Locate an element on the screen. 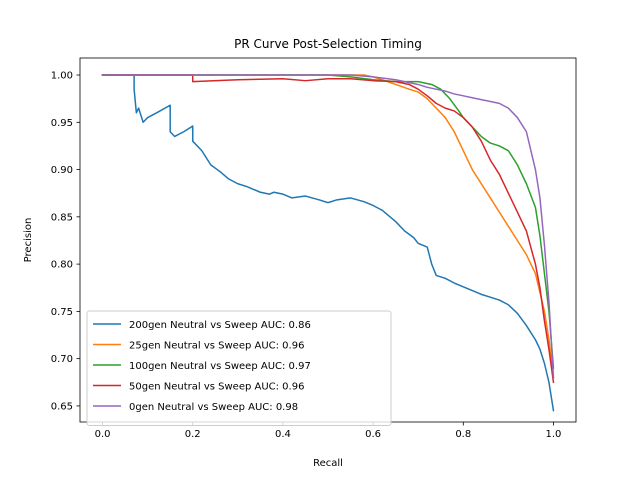  y-tick-label: 0.85 is located at coordinates (62, 217).